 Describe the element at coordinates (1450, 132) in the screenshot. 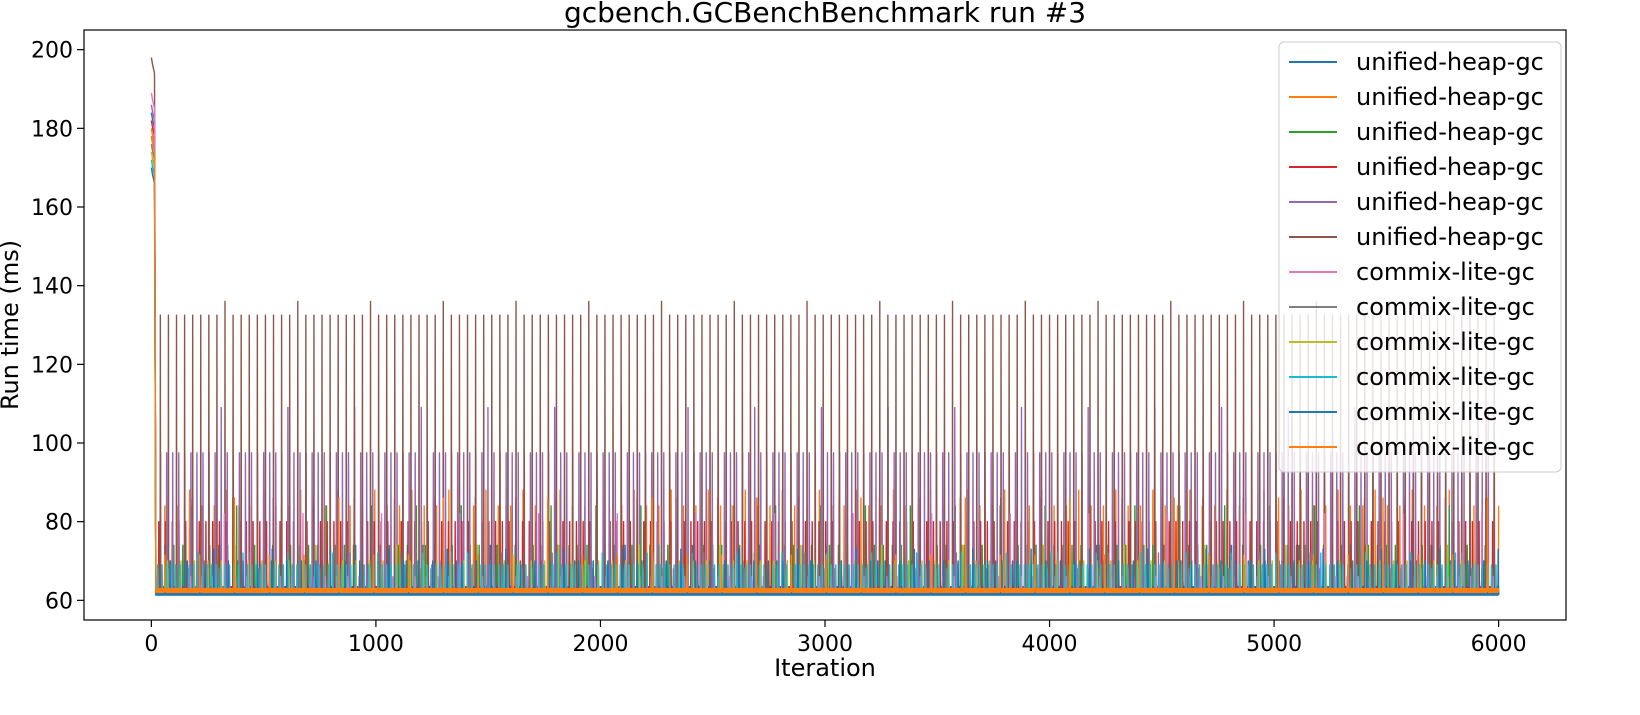

I see `legend-label-3: unified-heap-gc` at that location.